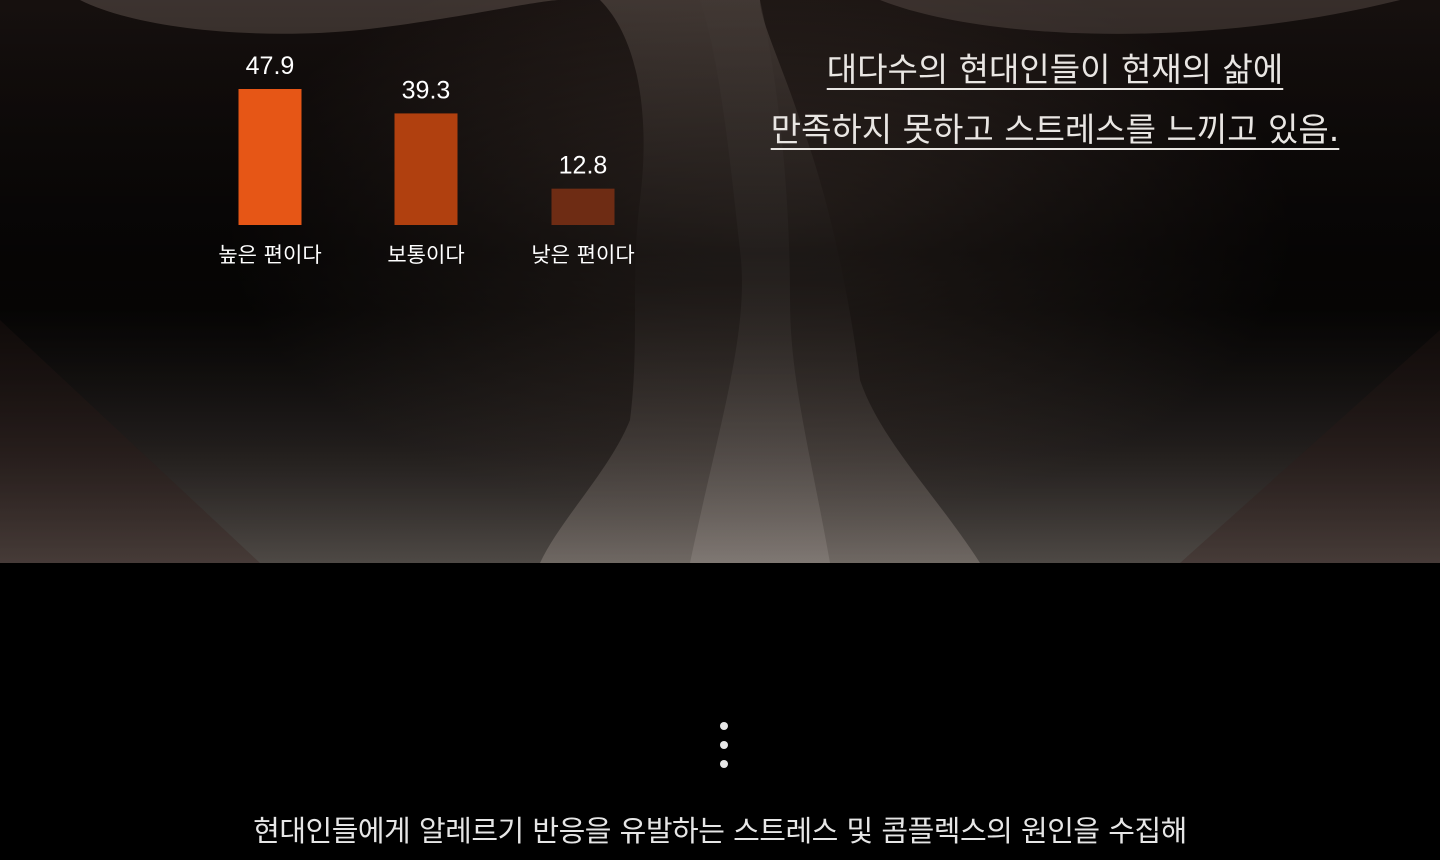 This screenshot has height=860, width=1440. I want to click on headline-line-1: 대다수의 현대인들이 현재의 삶에, so click(1055, 70).